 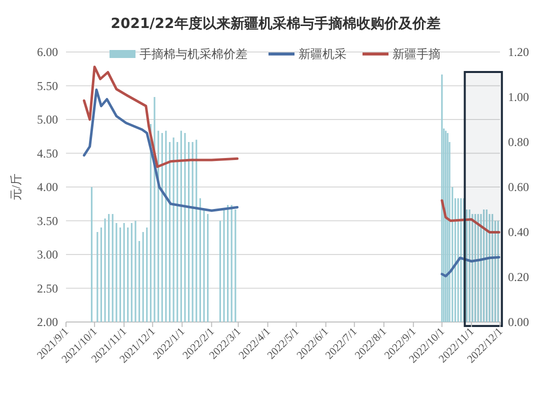 I want to click on y2-tick-label: 0.20, so click(x=518, y=277).